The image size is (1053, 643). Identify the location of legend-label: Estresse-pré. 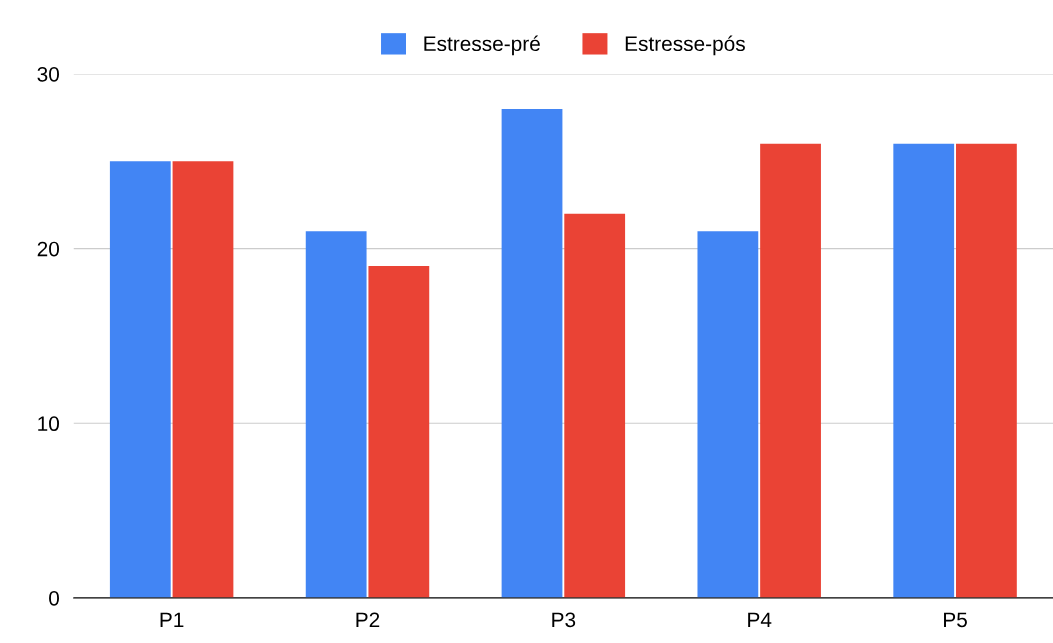
(482, 45).